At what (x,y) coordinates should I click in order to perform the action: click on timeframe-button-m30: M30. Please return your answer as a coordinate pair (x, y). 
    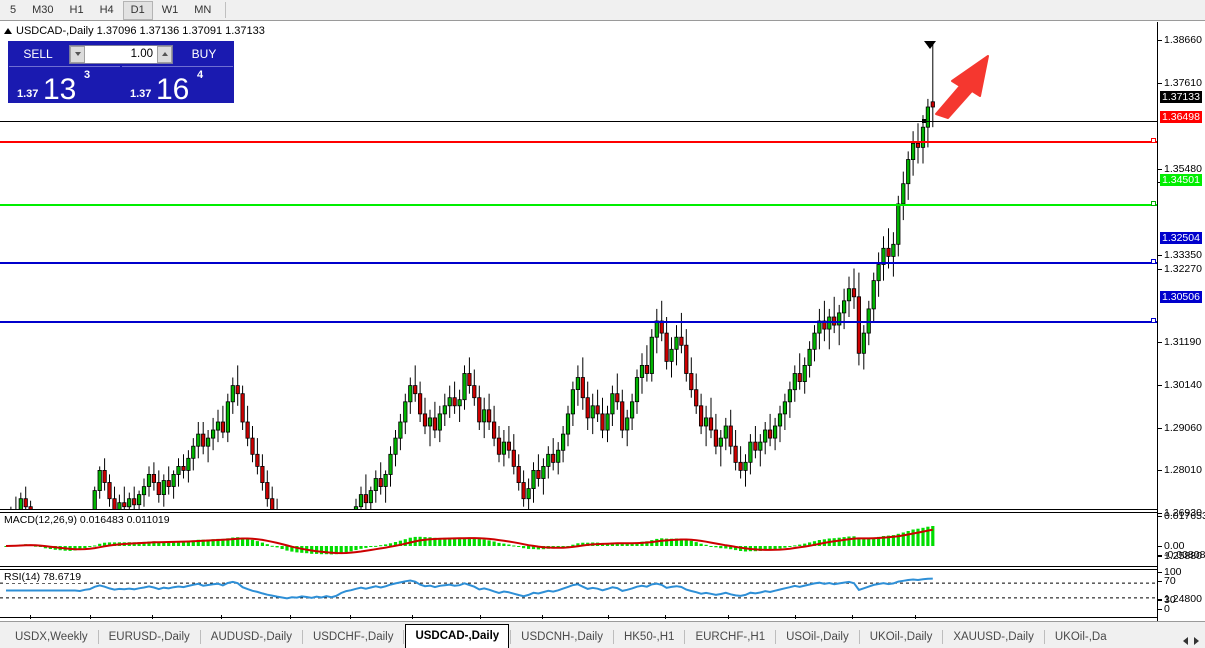
    Looking at the image, I should click on (43, 10).